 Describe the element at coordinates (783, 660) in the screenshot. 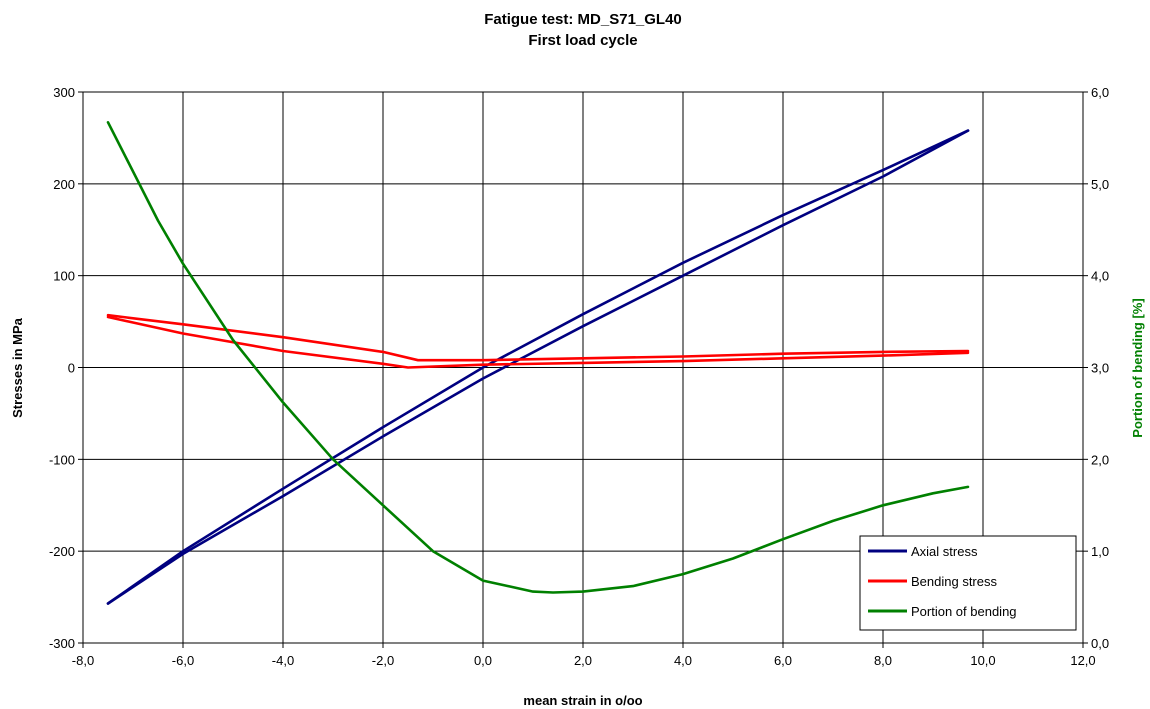

I see `x-tick-label: 6,0` at that location.